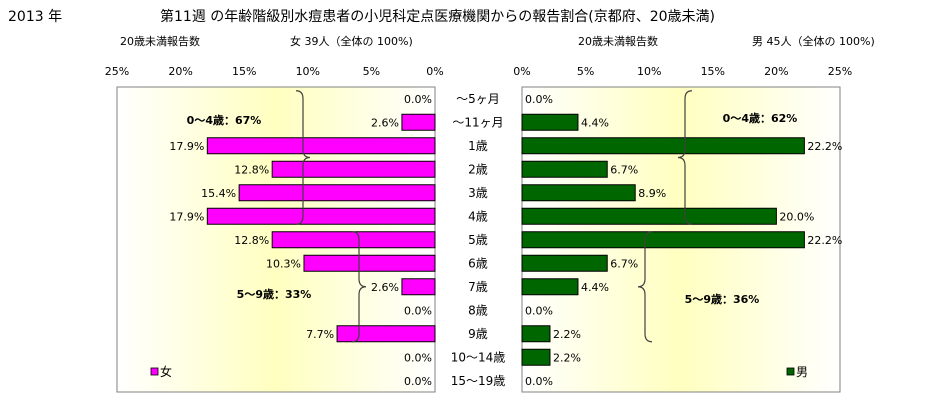  I want to click on age-label: ～5ヶ月, so click(478, 99).